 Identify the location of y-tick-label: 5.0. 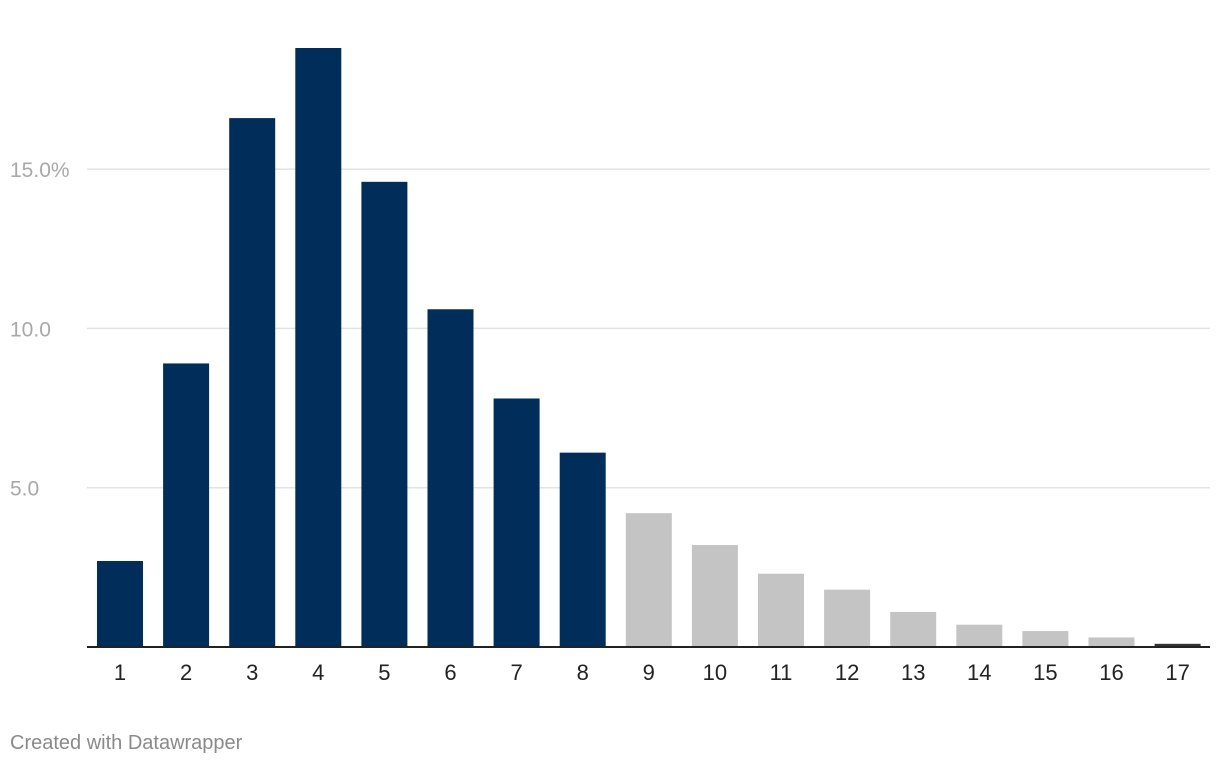
(24, 489).